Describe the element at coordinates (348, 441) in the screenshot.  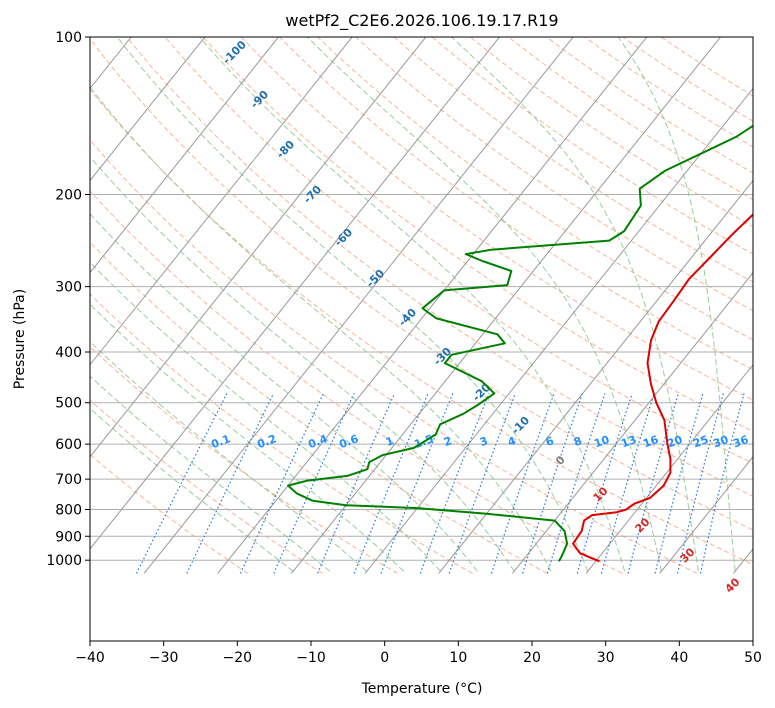
I see `mixing-ratio-label: 0.6` at that location.